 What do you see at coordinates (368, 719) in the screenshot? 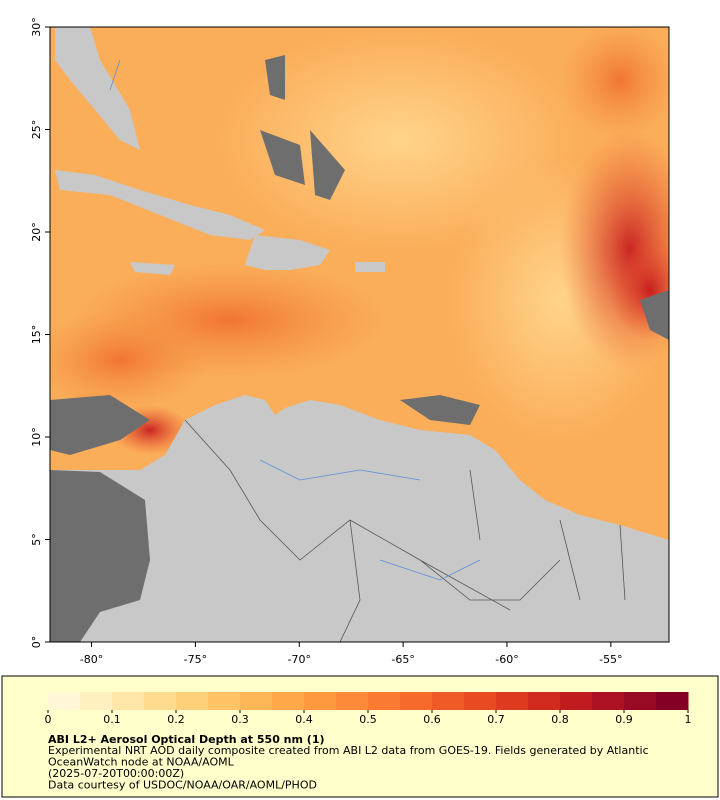
I see `colorbar-tick-label: 0.5` at bounding box center [368, 719].